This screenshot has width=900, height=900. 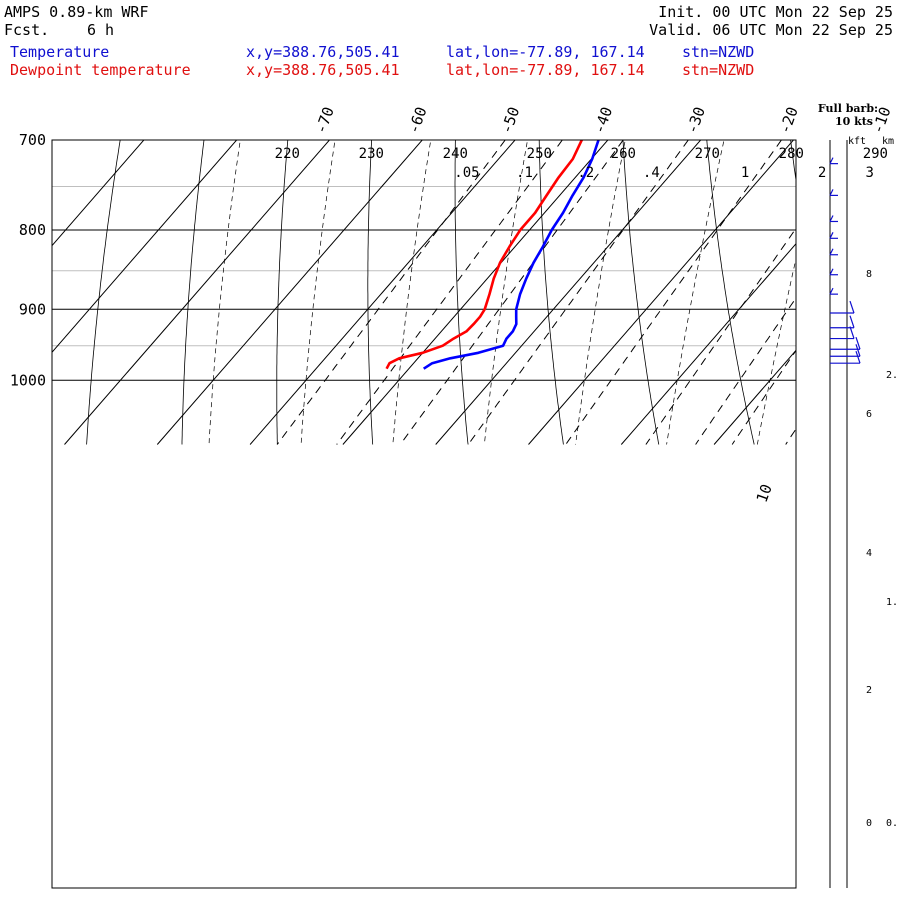 What do you see at coordinates (545, 52) in the screenshot?
I see `temperature-legend-latlon: lat,lon=-77.89, 167.14` at bounding box center [545, 52].